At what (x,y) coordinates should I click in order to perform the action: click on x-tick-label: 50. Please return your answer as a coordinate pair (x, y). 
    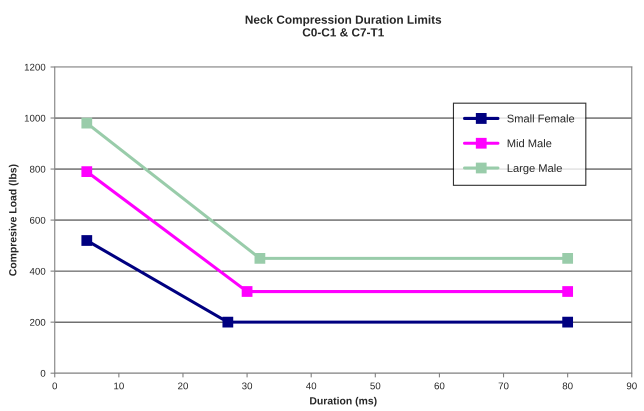
    Looking at the image, I should click on (375, 386).